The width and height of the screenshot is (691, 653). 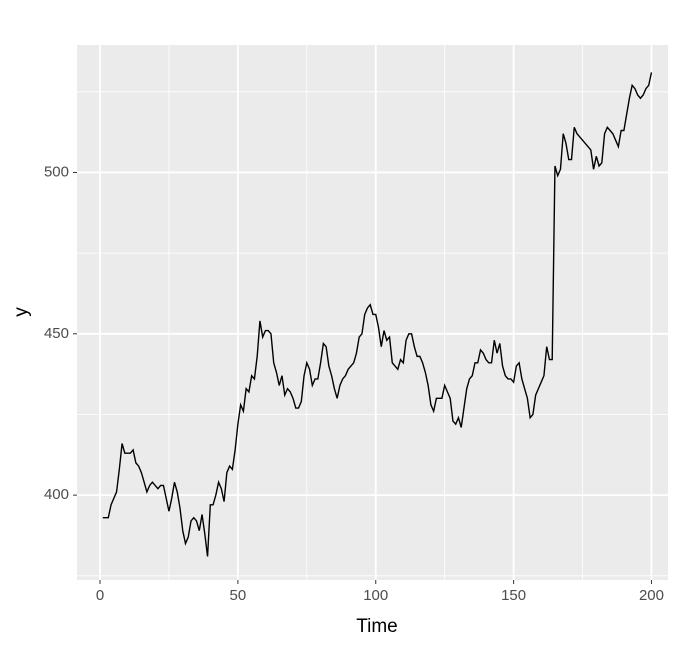 What do you see at coordinates (56, 333) in the screenshot?
I see `y-tick-label: 450` at bounding box center [56, 333].